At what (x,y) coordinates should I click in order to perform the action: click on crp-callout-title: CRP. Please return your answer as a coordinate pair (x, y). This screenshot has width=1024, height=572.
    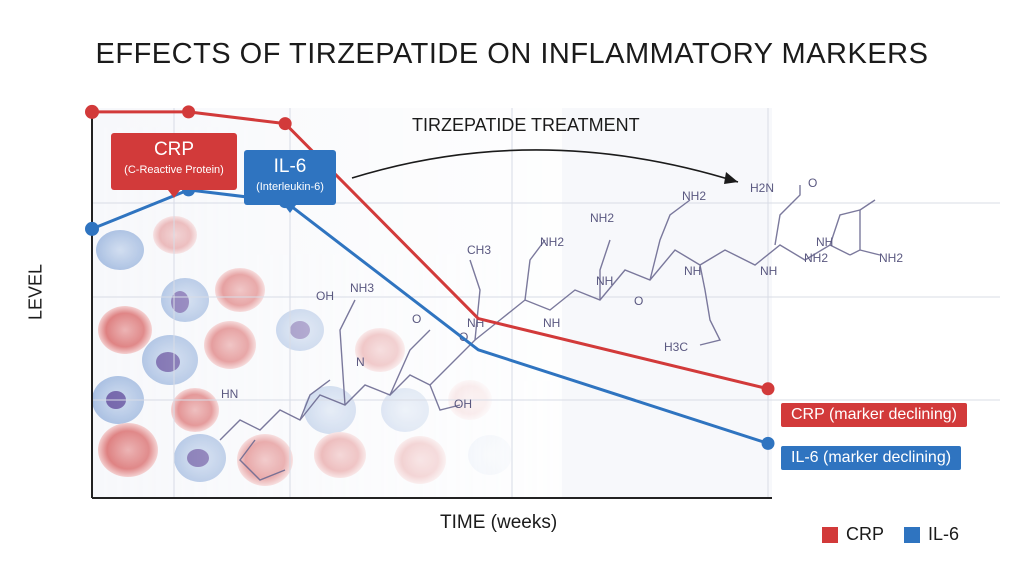
    Looking at the image, I should click on (174, 149).